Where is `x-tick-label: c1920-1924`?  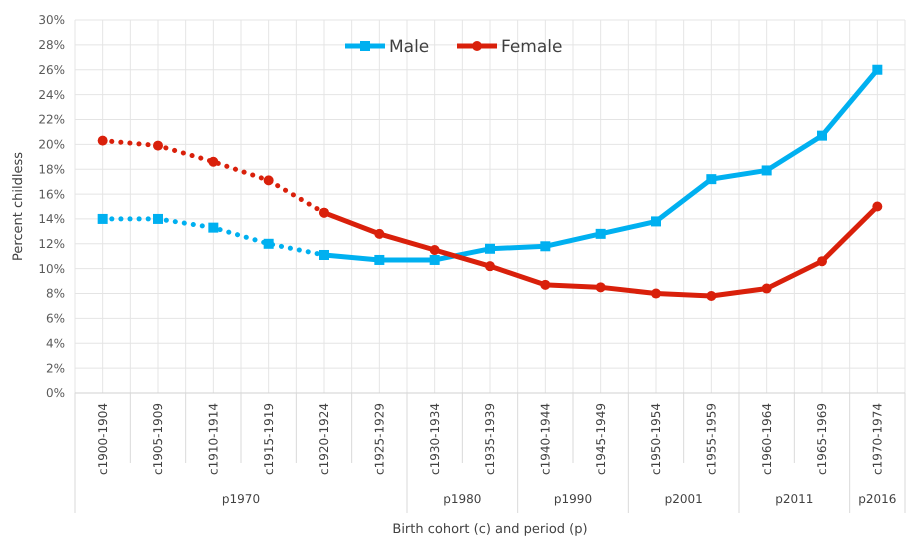
x-tick-label: c1920-1924 is located at coordinates (324, 439).